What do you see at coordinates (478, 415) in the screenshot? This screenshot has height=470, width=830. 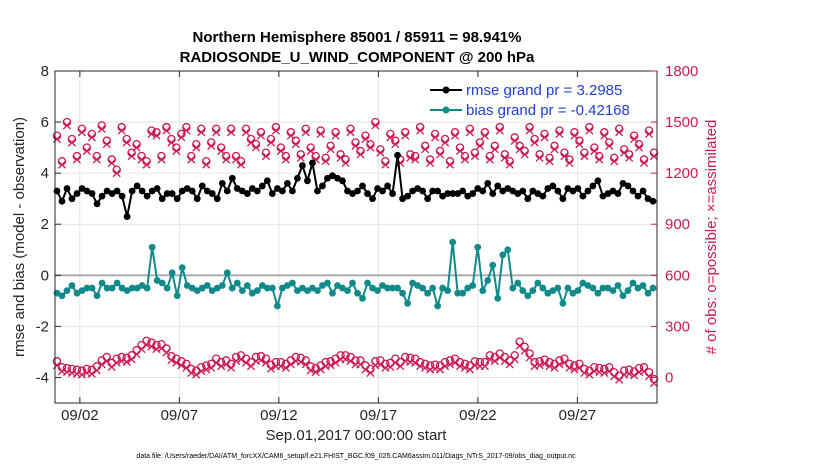 I see `x-tick-label: 09/22` at bounding box center [478, 415].